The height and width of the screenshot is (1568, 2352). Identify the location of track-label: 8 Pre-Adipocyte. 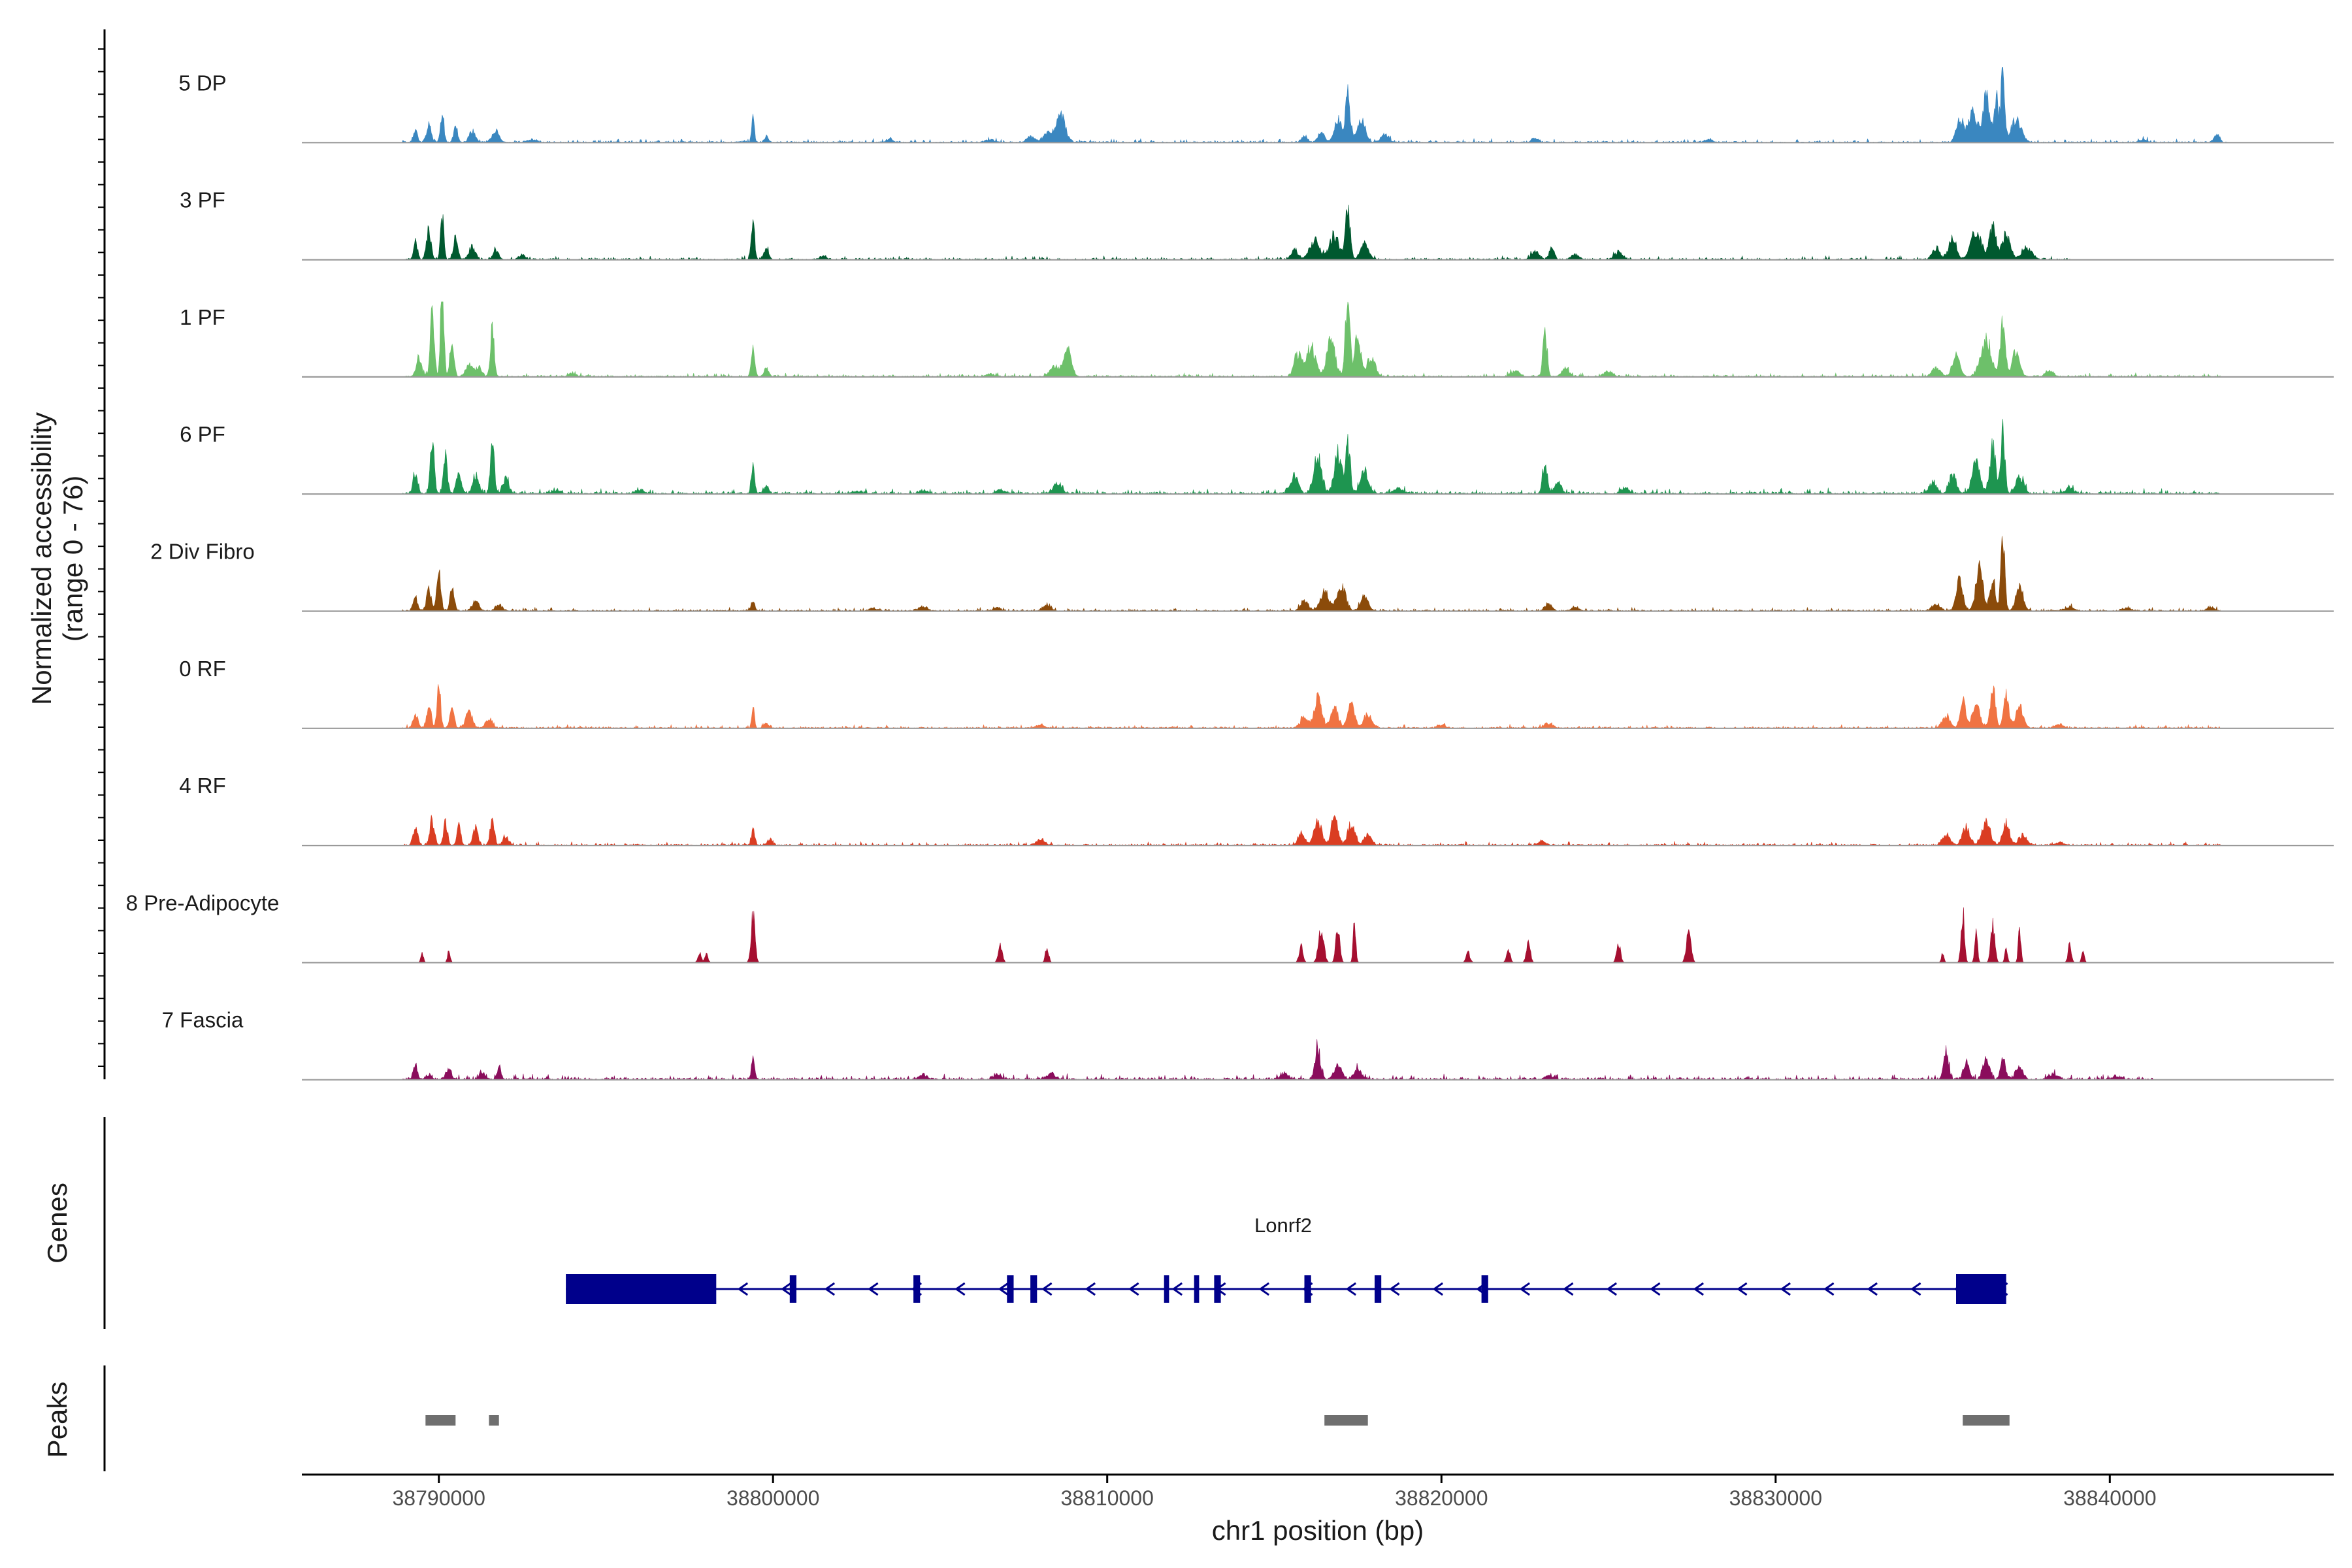
(203, 902).